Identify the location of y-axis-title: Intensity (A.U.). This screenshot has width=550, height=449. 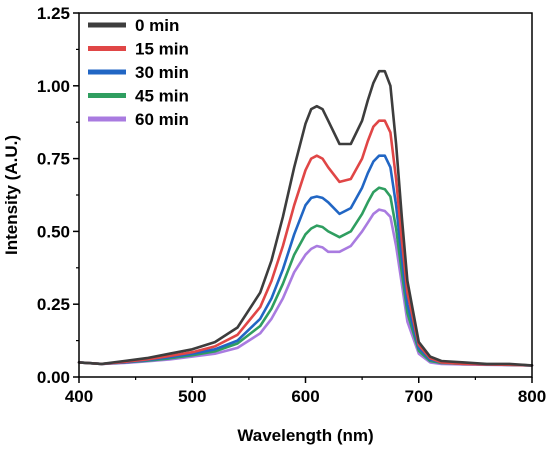
(11, 195).